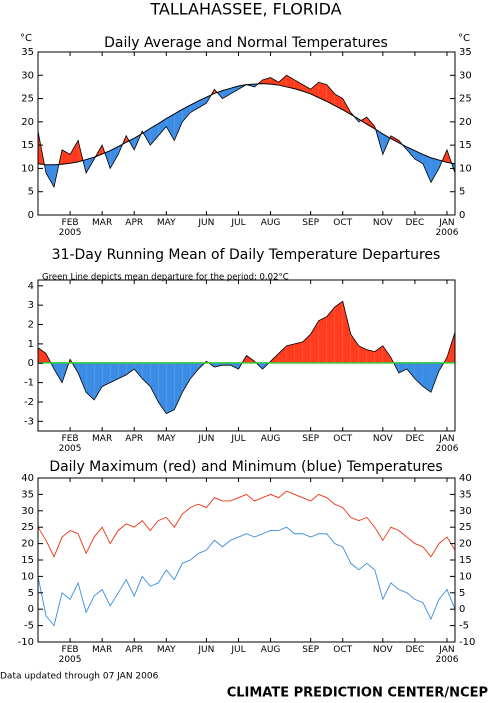 This screenshot has width=491, height=703. I want to click on source: CLIMATE PREDICTION CENTER/NCEP, so click(357, 693).